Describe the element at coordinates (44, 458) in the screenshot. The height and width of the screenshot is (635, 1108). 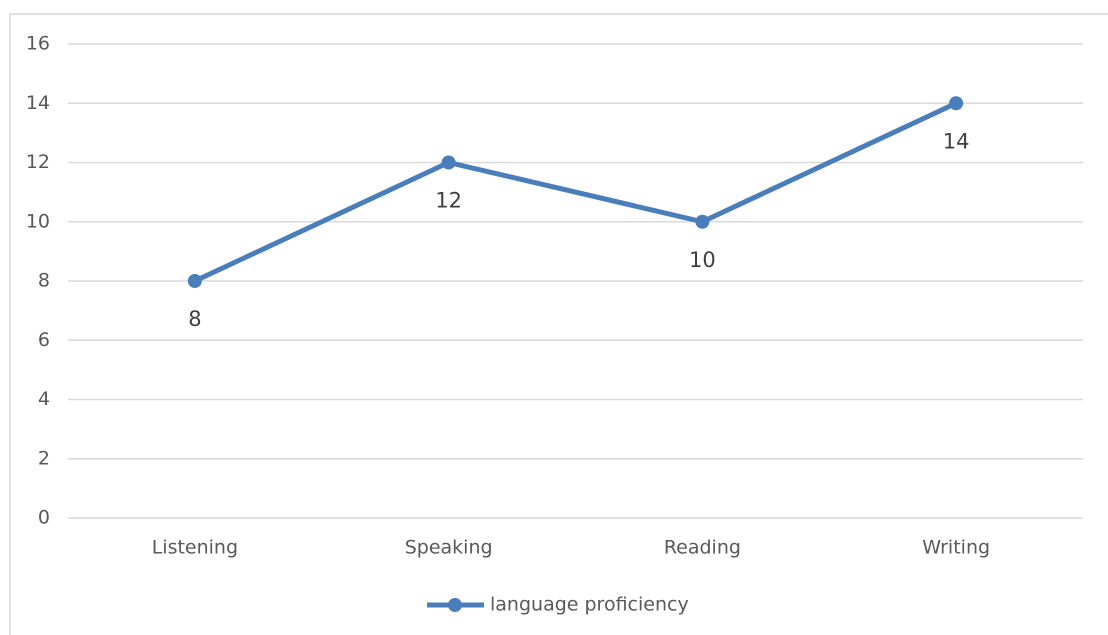
I see `y-tick-label: 2` at that location.